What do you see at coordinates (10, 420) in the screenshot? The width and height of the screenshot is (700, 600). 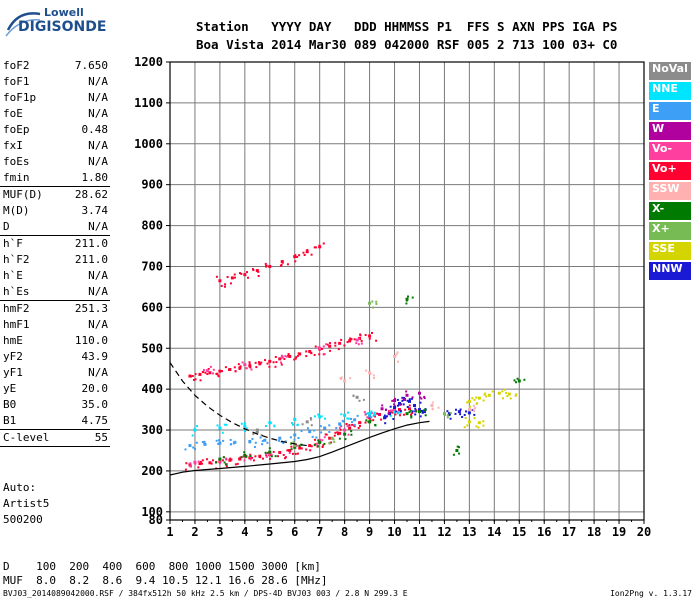 I see `param-label: B1` at bounding box center [10, 420].